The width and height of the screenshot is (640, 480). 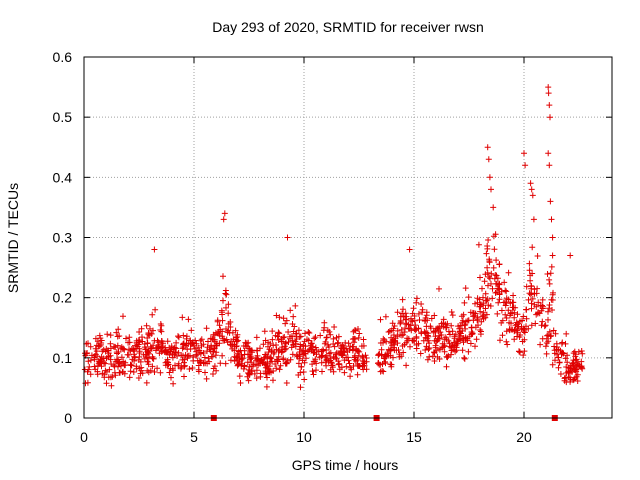 What do you see at coordinates (63, 117) in the screenshot?
I see `y-tick-label: 0.5` at bounding box center [63, 117].